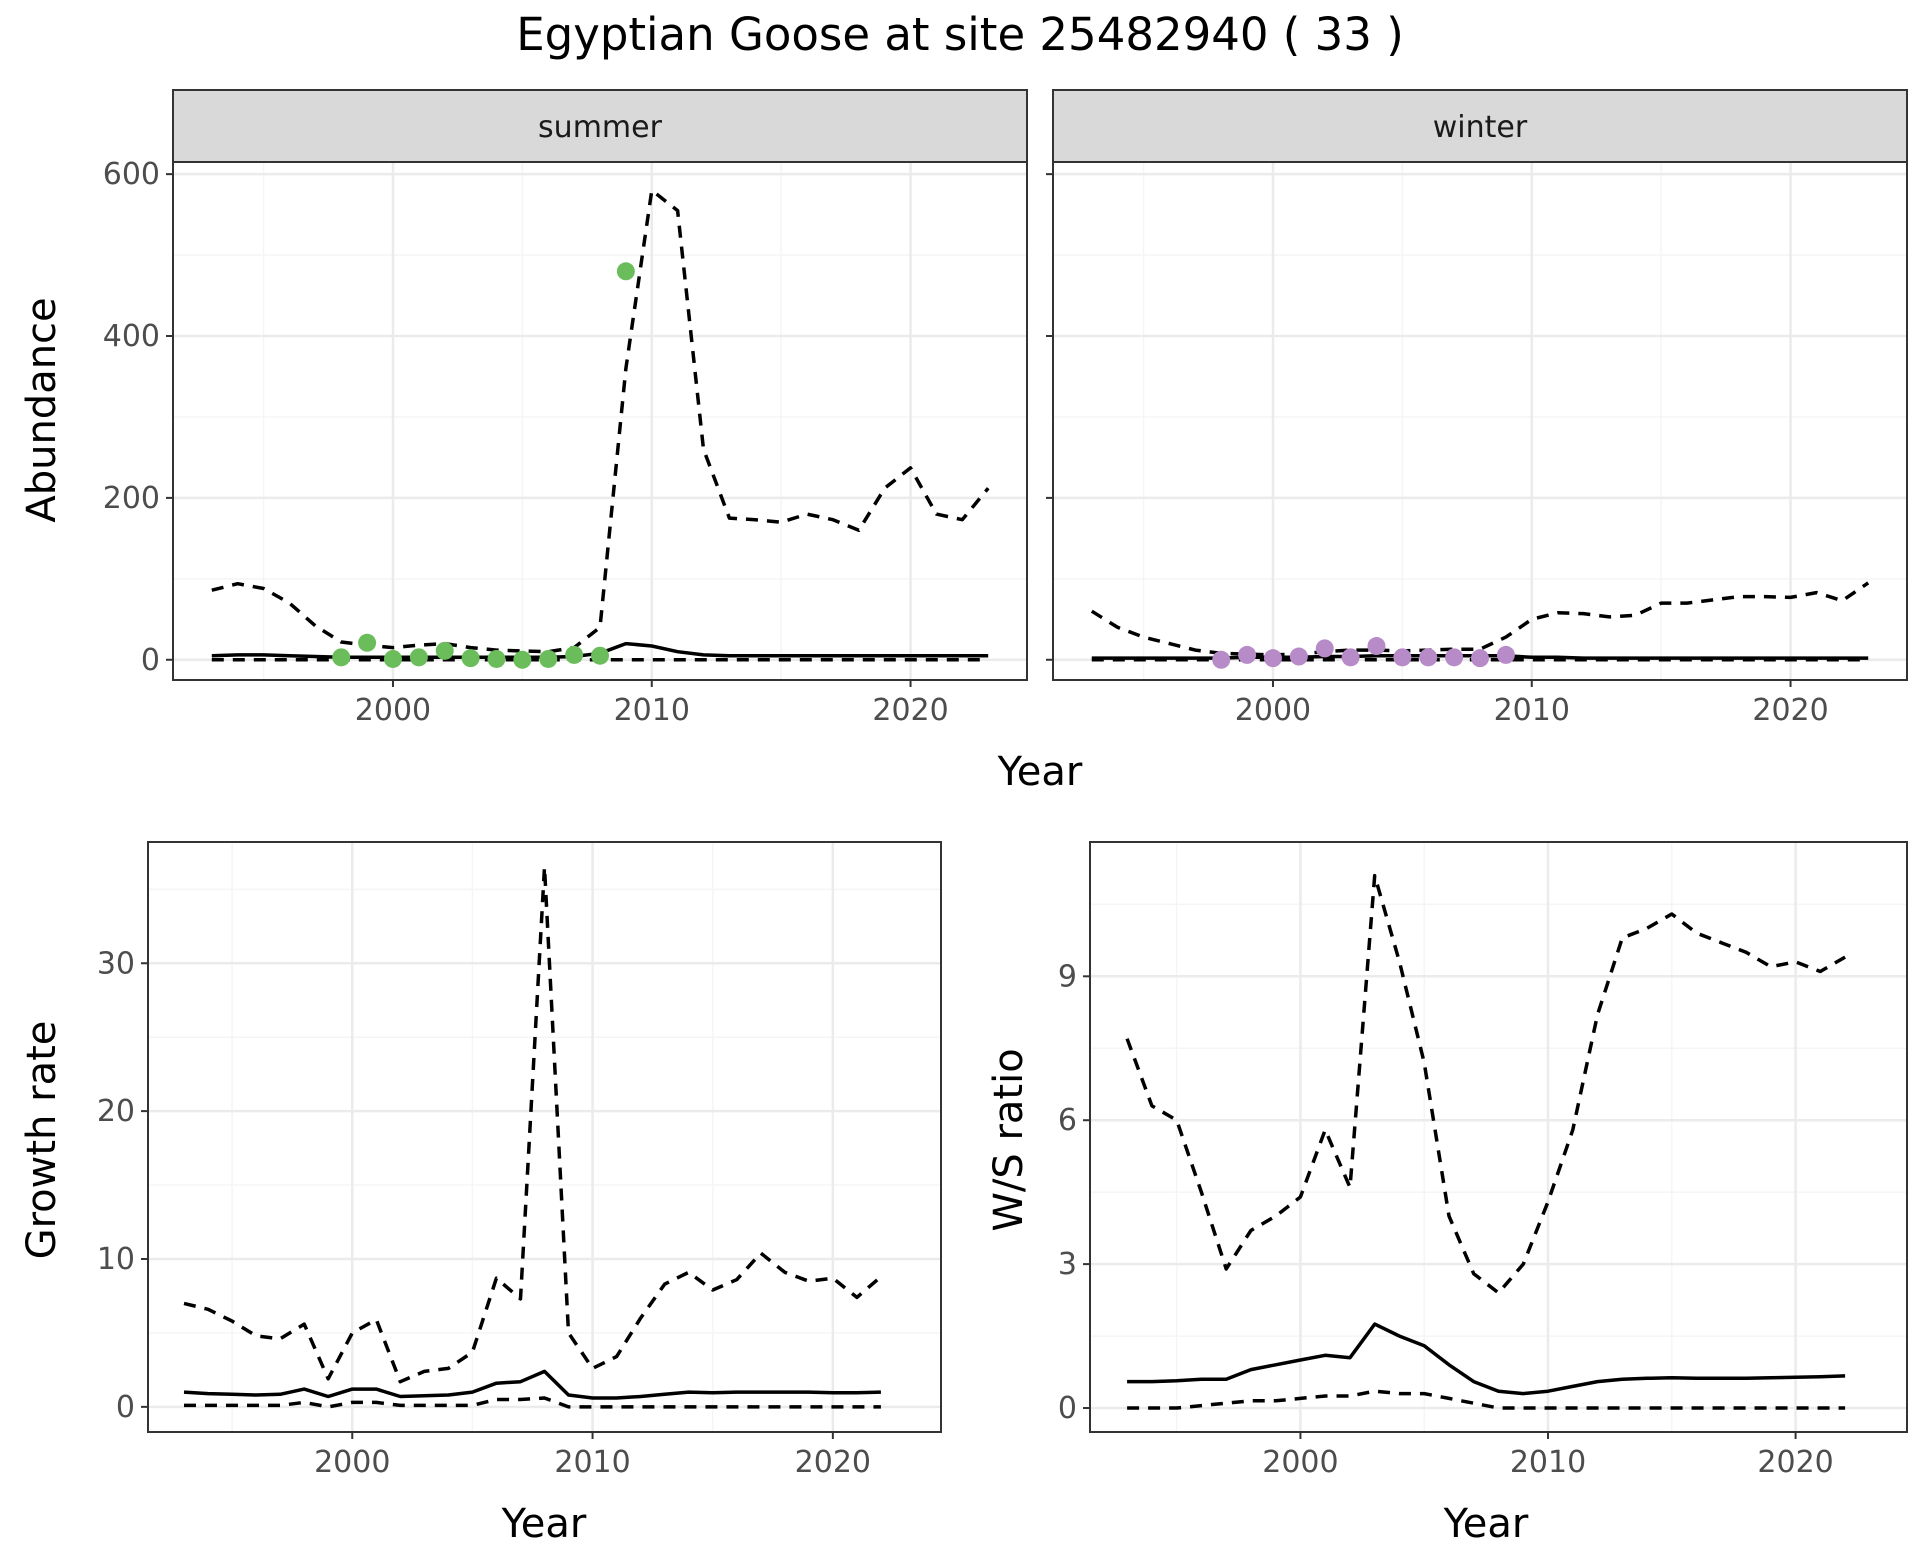  I want to click on ratio-tick-label-y: 6, so click(1067, 1120).